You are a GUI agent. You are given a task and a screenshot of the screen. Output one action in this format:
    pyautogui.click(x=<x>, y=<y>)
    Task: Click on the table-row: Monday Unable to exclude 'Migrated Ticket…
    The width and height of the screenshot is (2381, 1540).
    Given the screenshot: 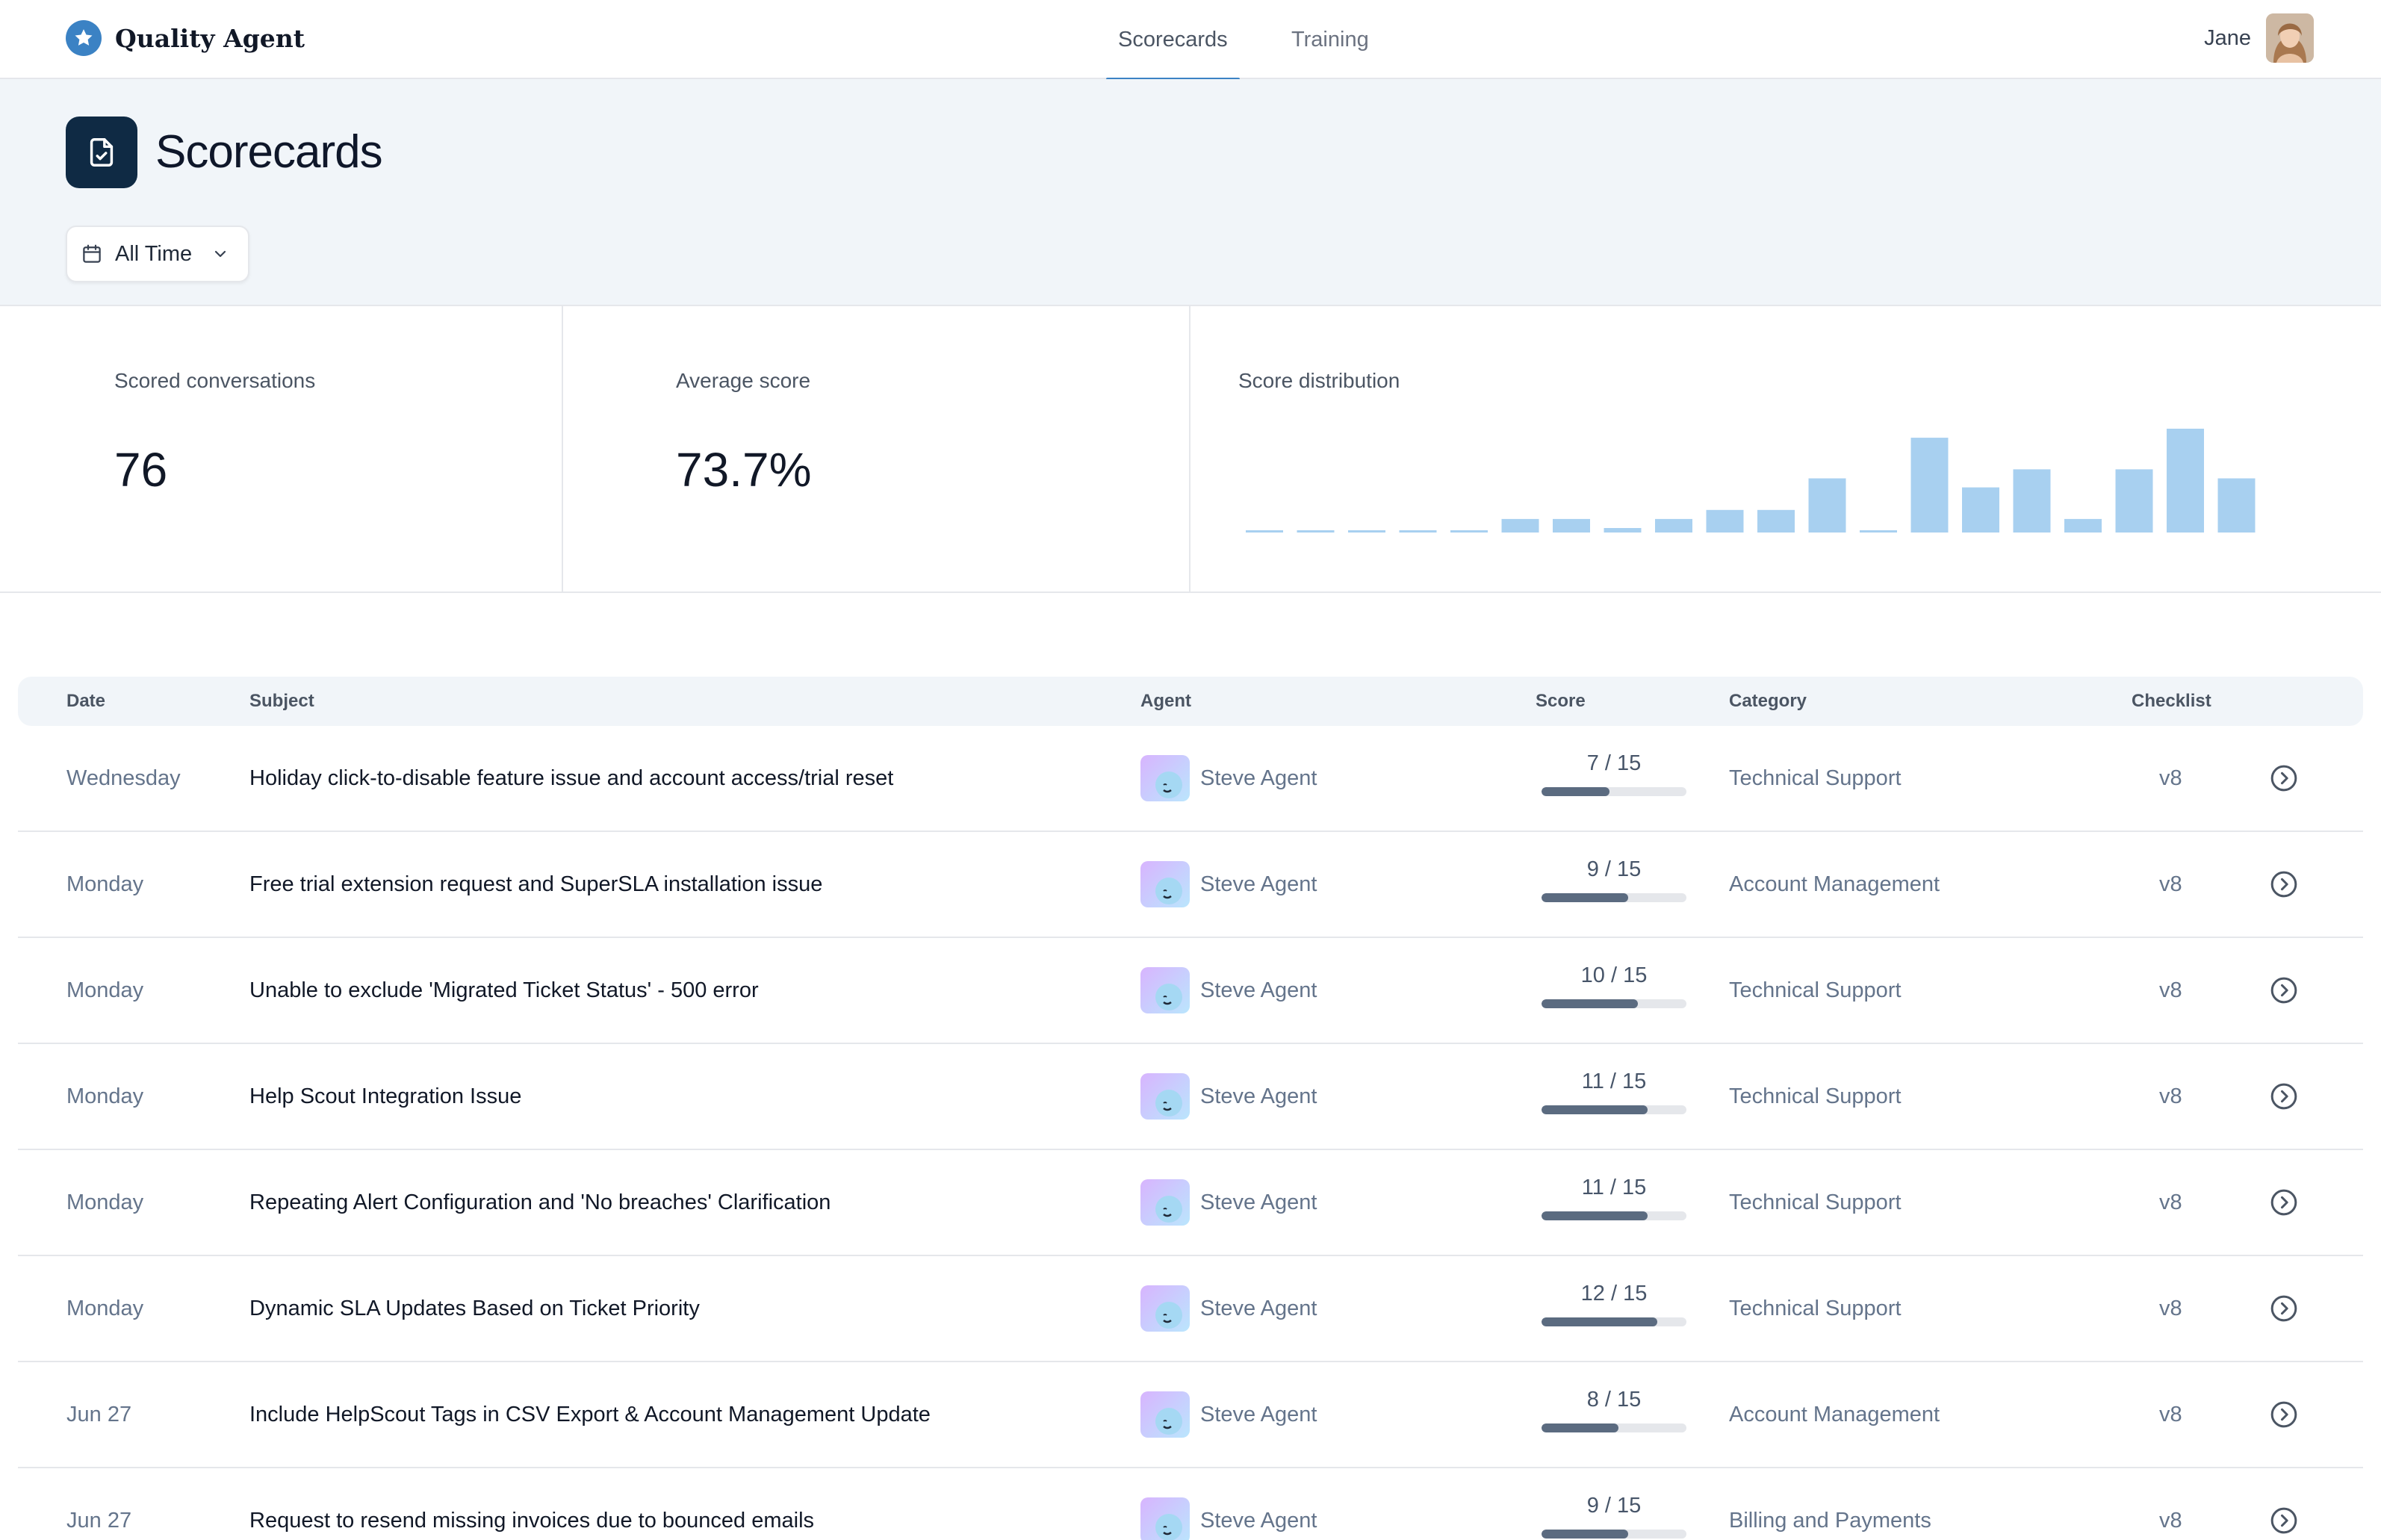 What is the action you would take?
    pyautogui.click(x=1190, y=991)
    